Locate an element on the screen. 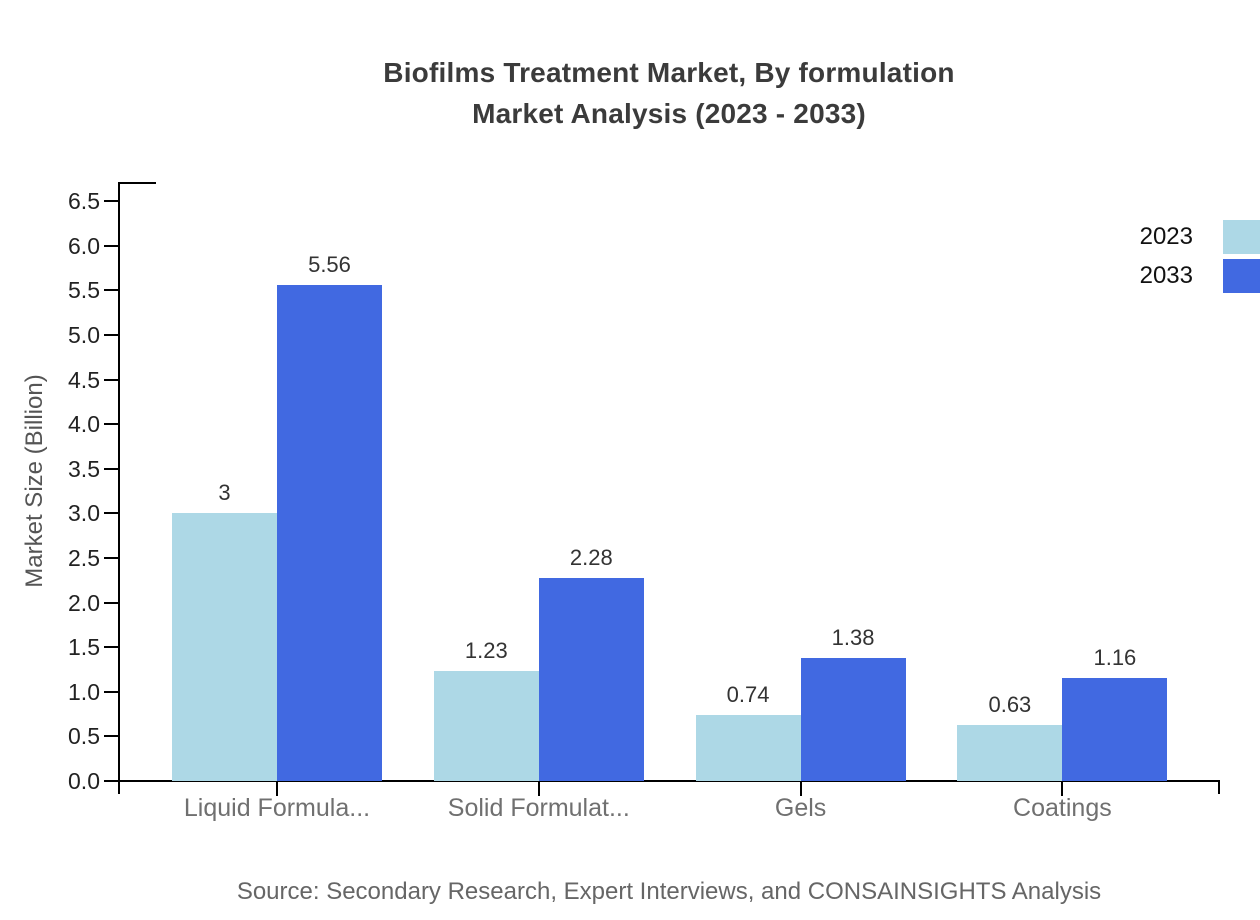 This screenshot has width=1260, height=920. category-label: Gels is located at coordinates (800, 808).